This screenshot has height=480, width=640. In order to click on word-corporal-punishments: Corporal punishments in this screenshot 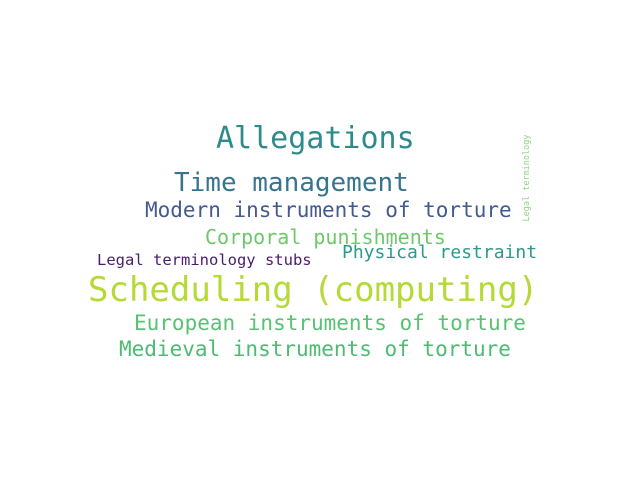, I will do `click(325, 237)`.